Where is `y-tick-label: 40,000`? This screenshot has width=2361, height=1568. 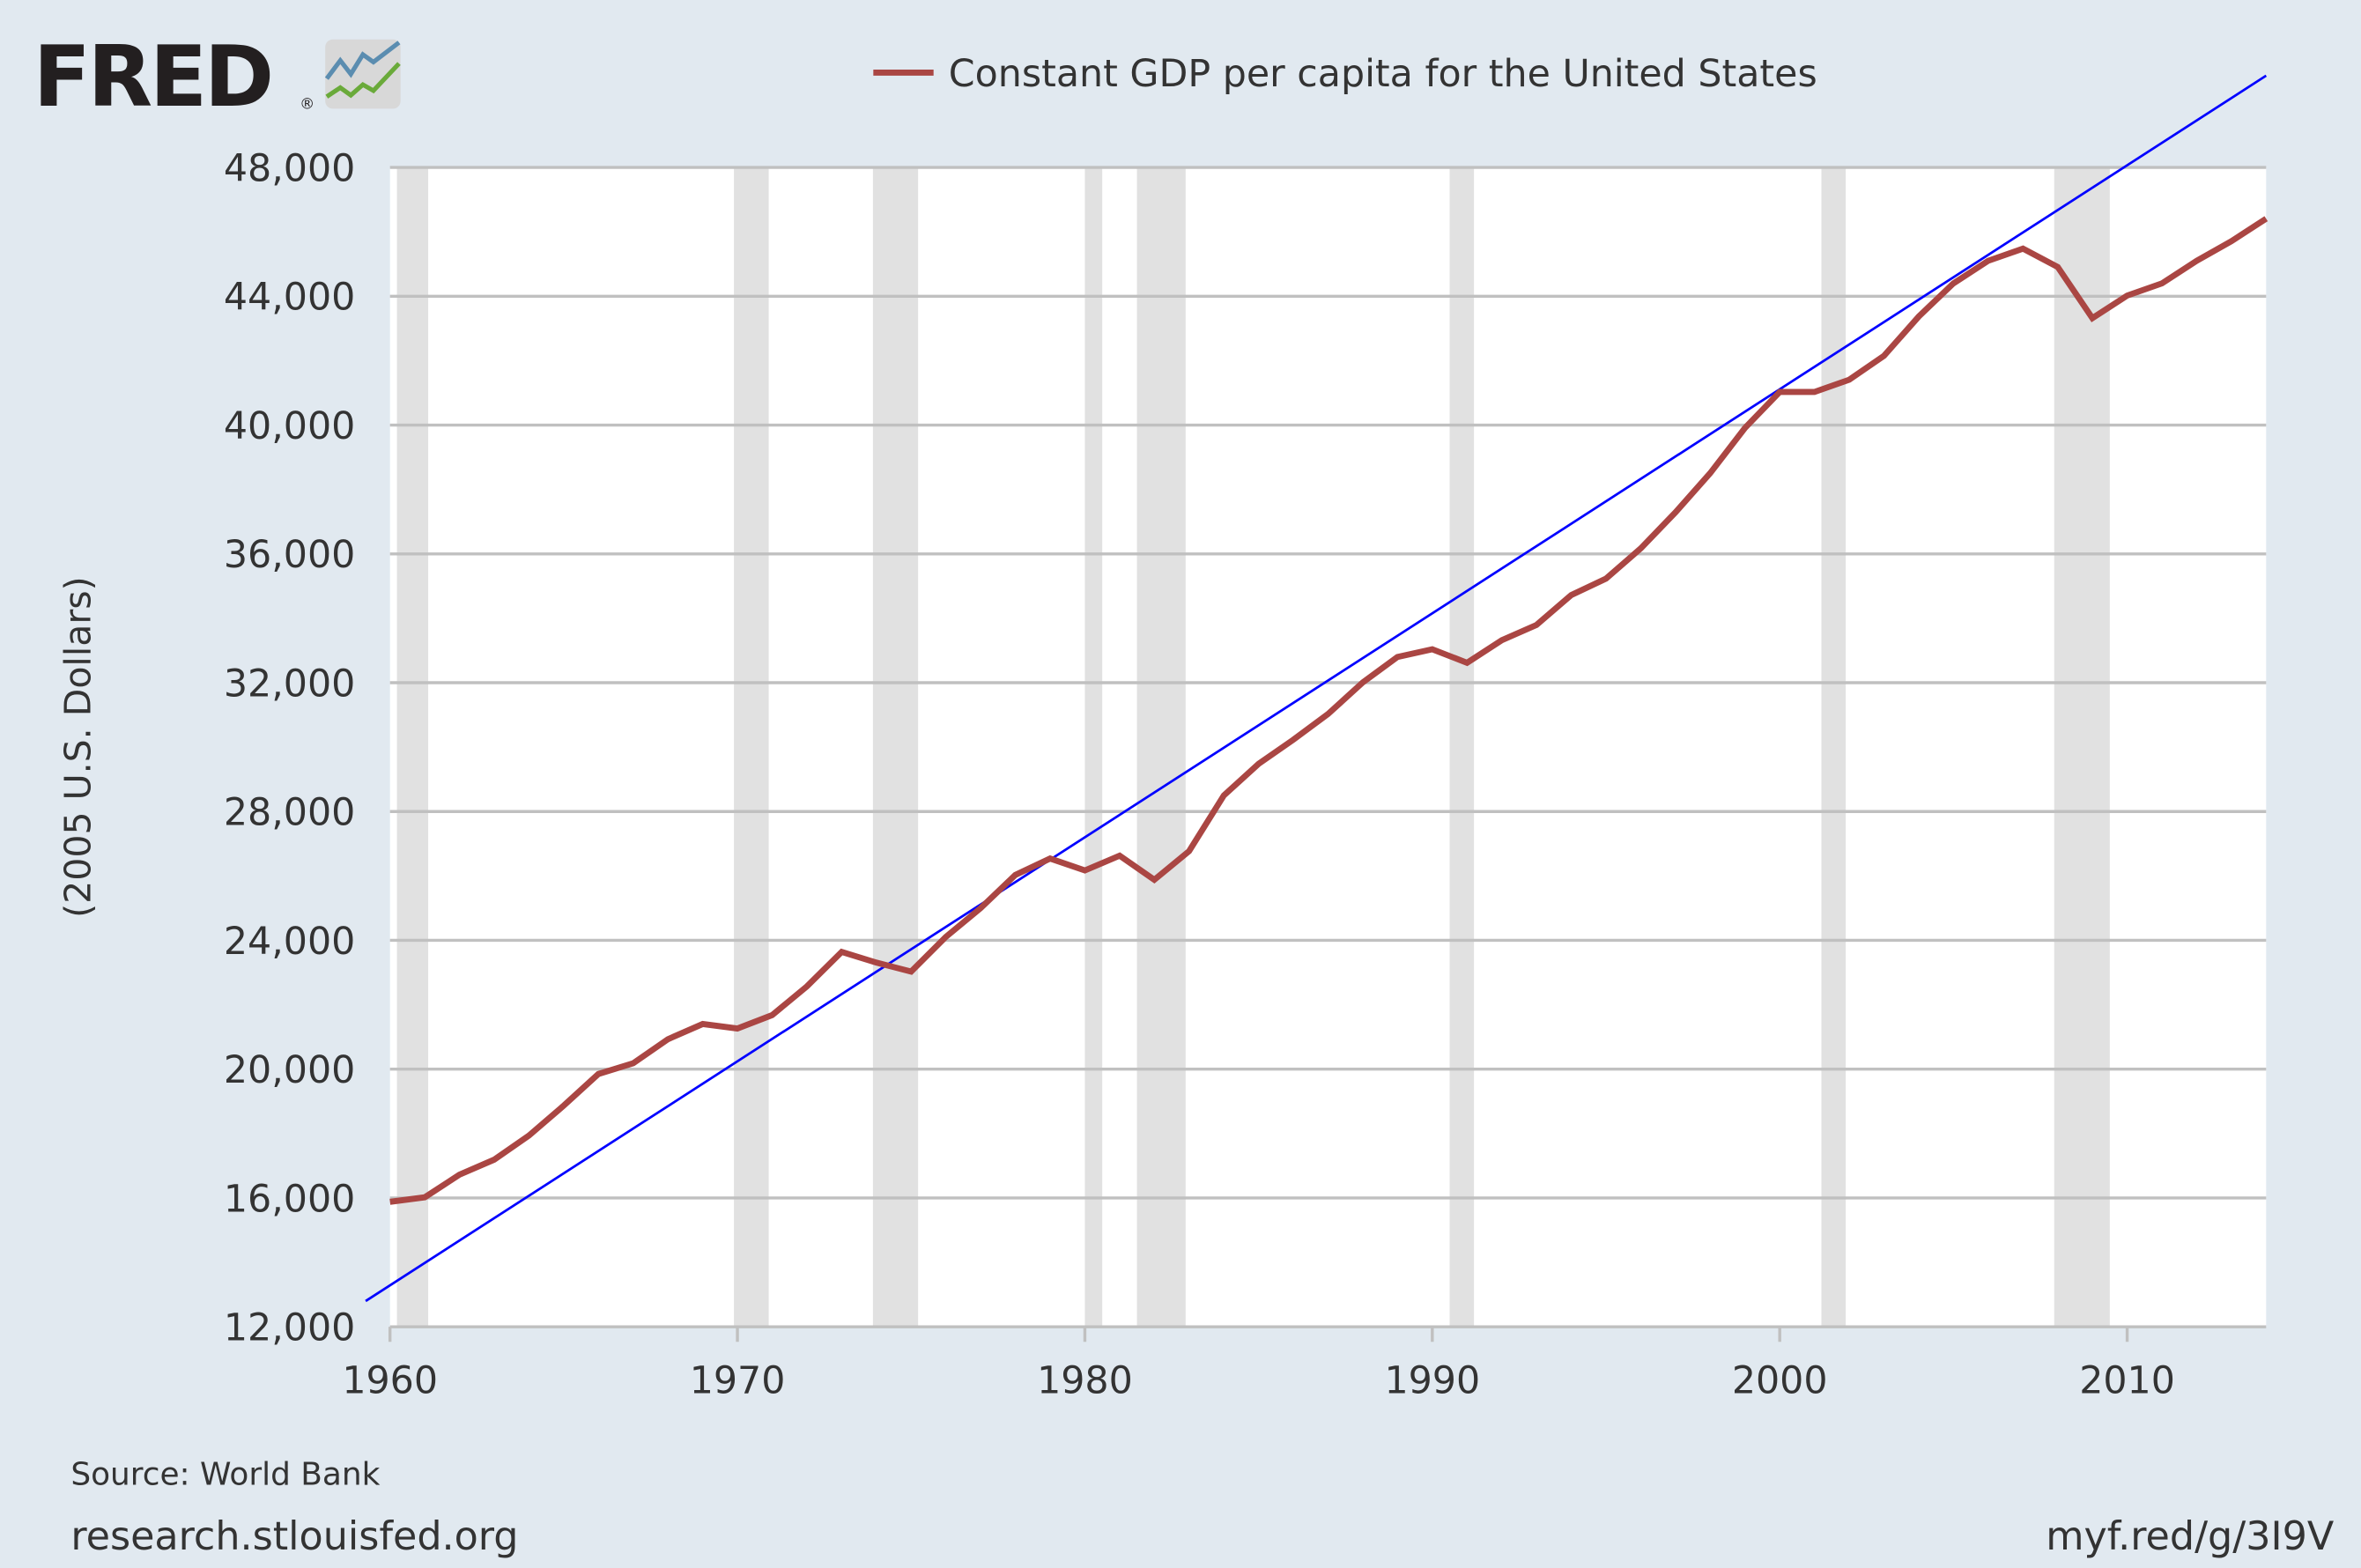
y-tick-label: 40,000 is located at coordinates (289, 426).